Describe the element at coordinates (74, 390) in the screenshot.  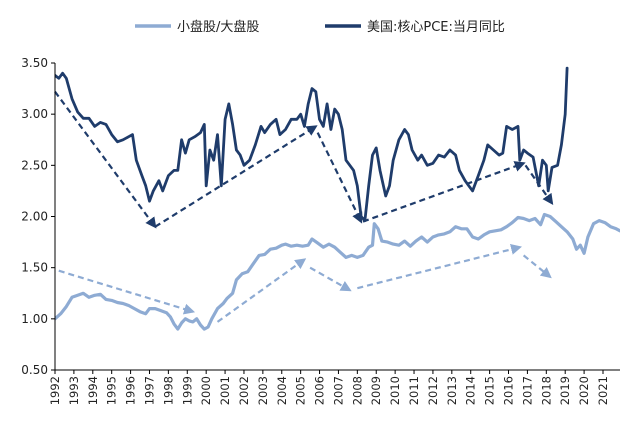
I see `x-tick-label: 1993` at that location.